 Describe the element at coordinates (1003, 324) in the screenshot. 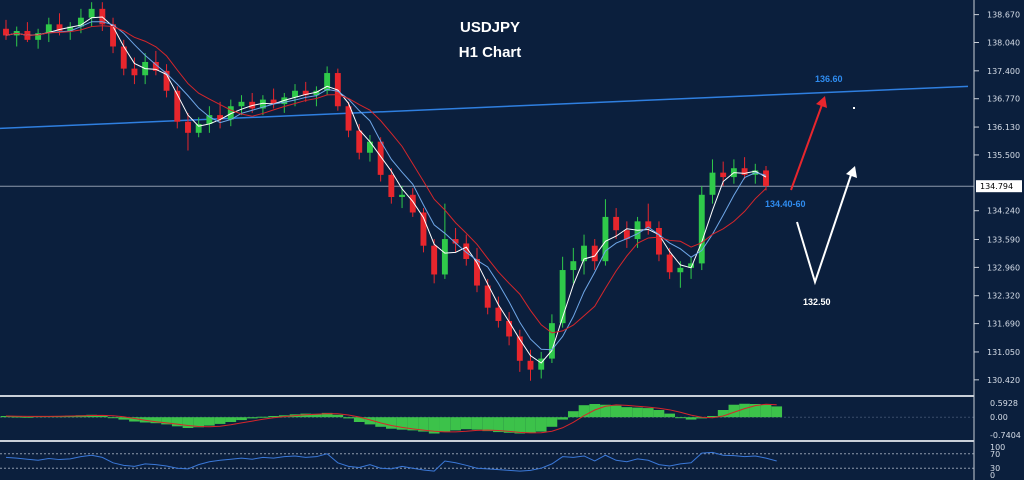

I see `price-tick-label: 131.690` at that location.